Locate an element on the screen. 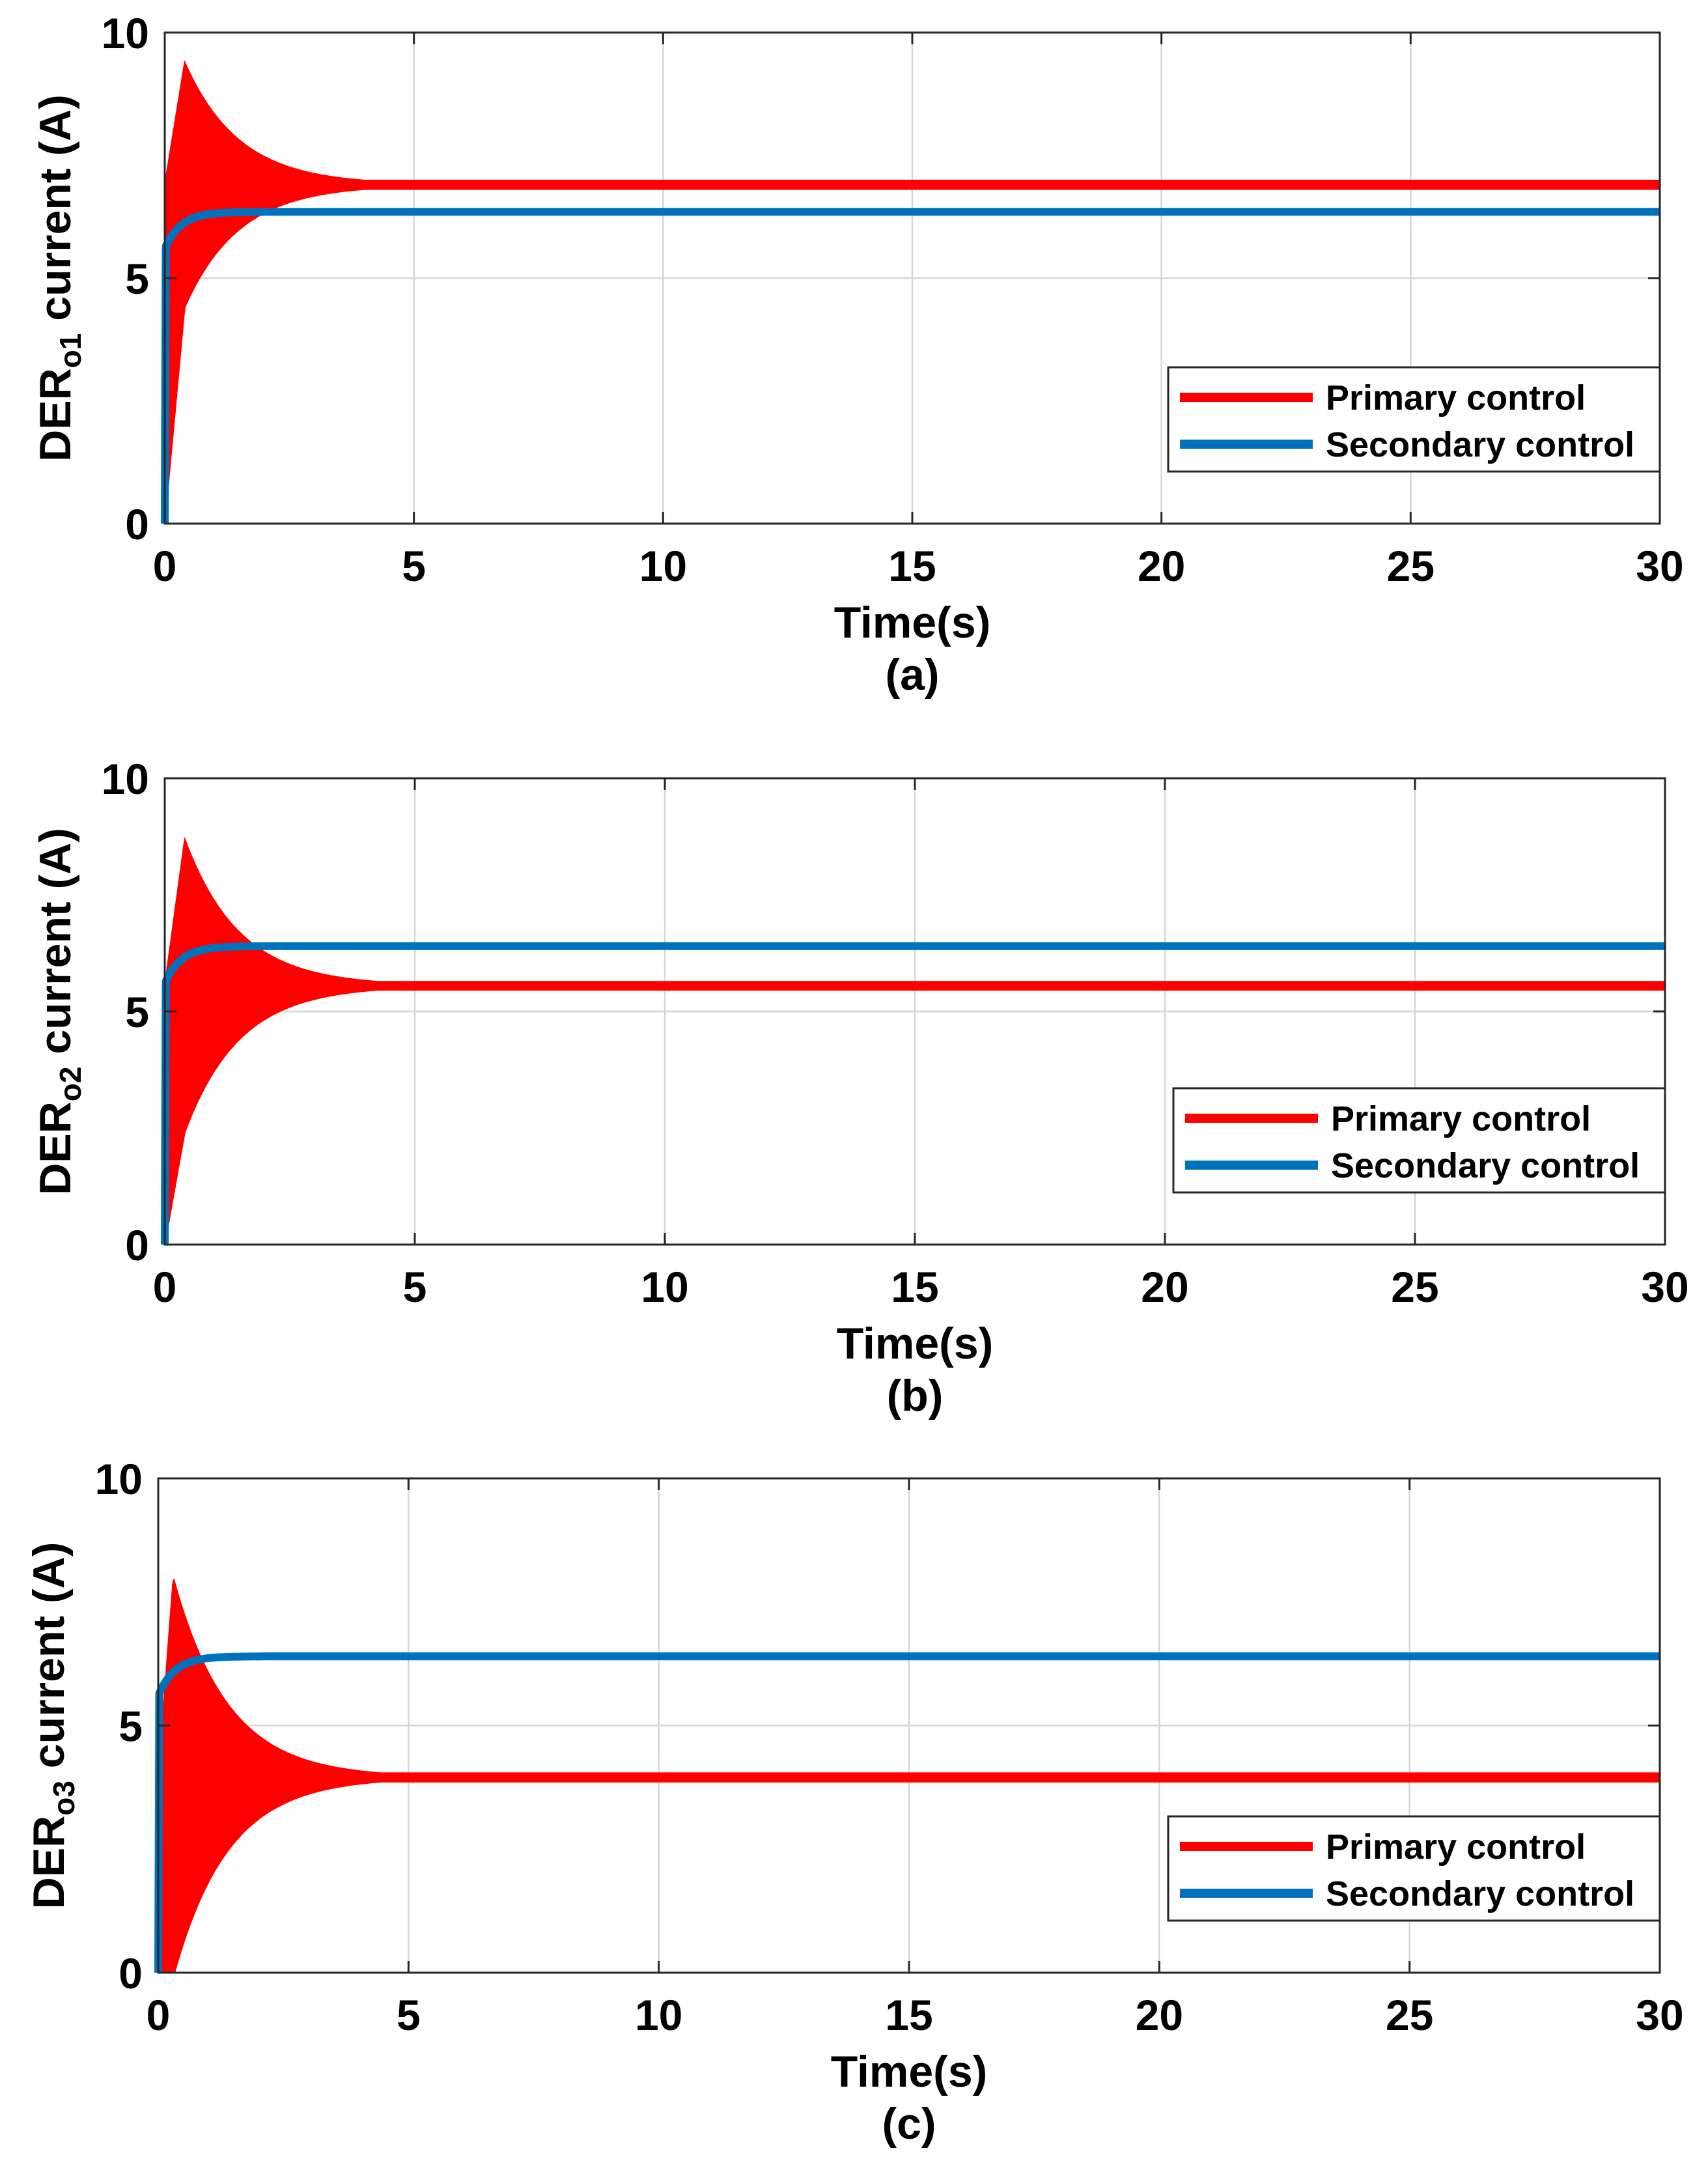 This screenshot has height=2157, width=1708. y-axis-label-subscript: o3 is located at coordinates (64, 1798).